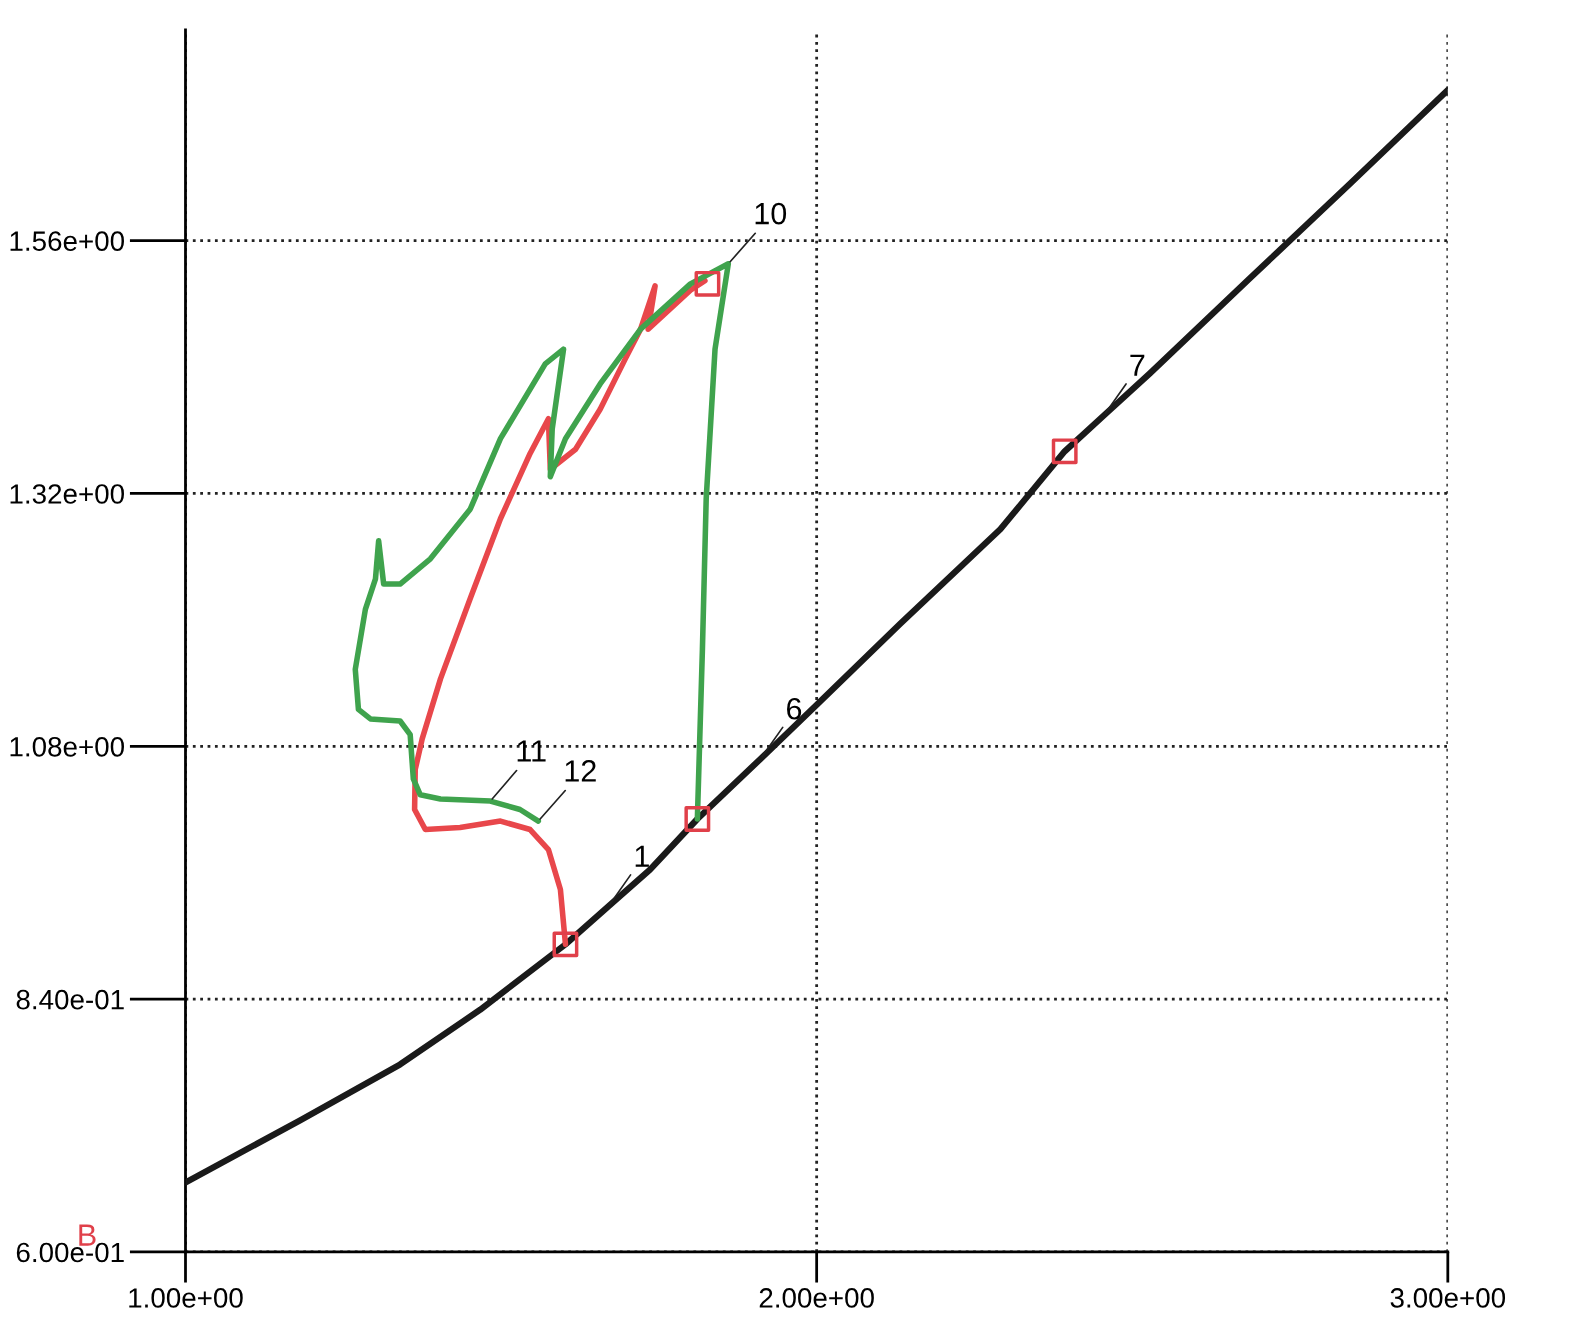 The width and height of the screenshot is (1572, 1337). I want to click on y-tick-label: 1.32e+00, so click(67, 494).